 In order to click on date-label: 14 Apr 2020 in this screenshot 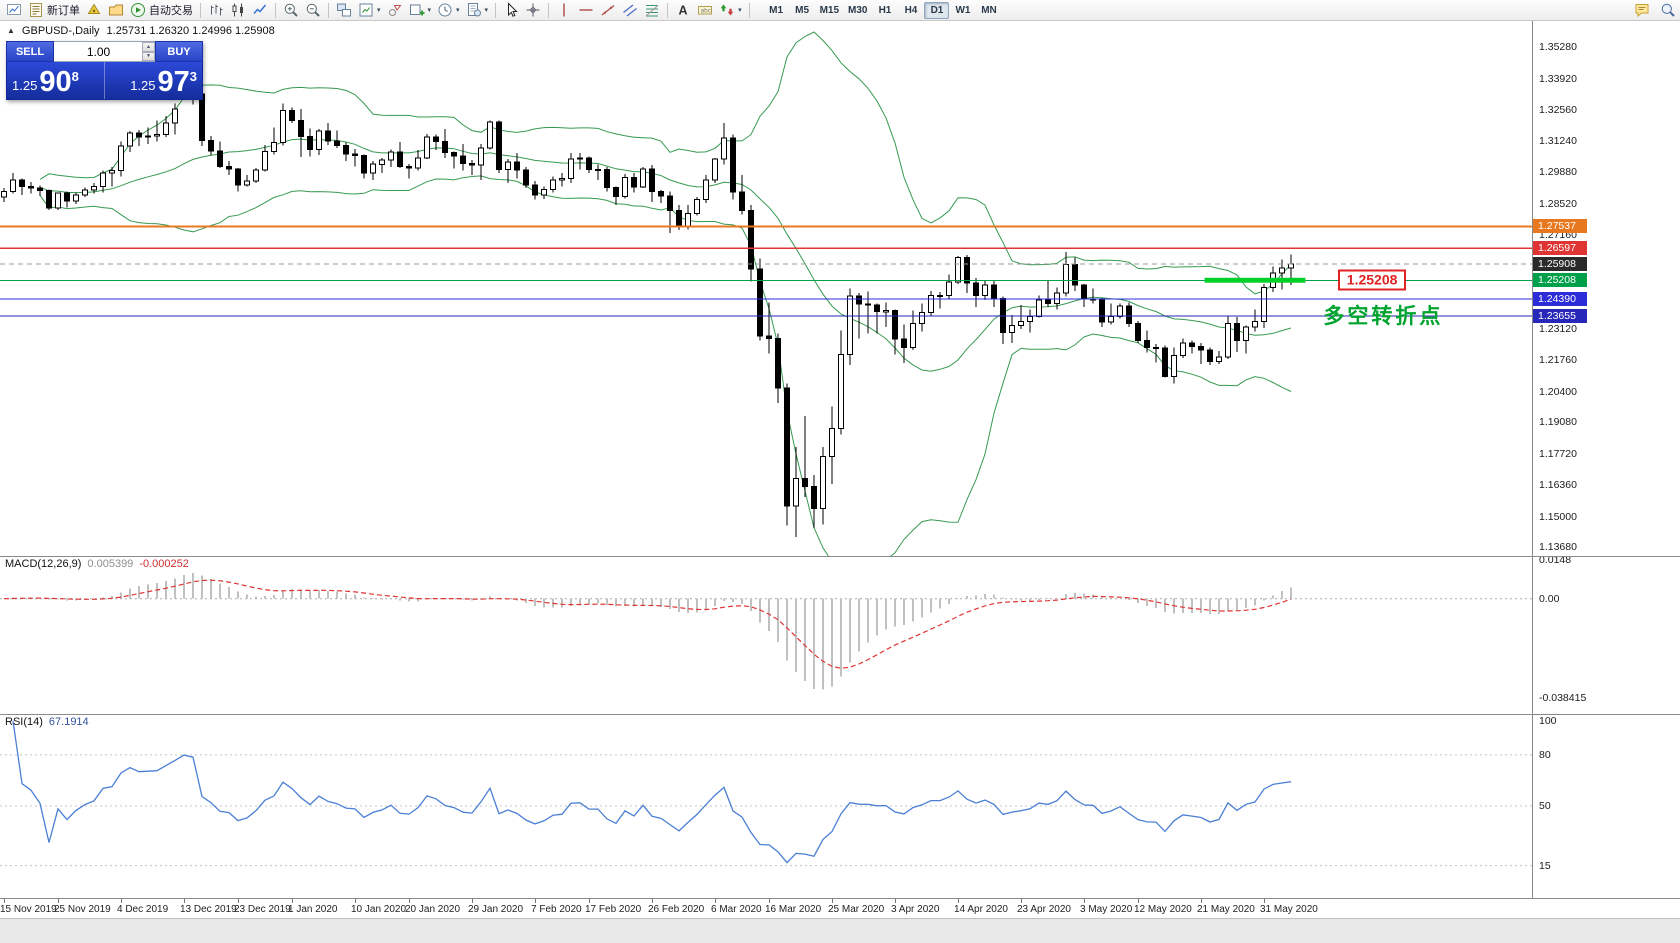, I will do `click(981, 909)`.